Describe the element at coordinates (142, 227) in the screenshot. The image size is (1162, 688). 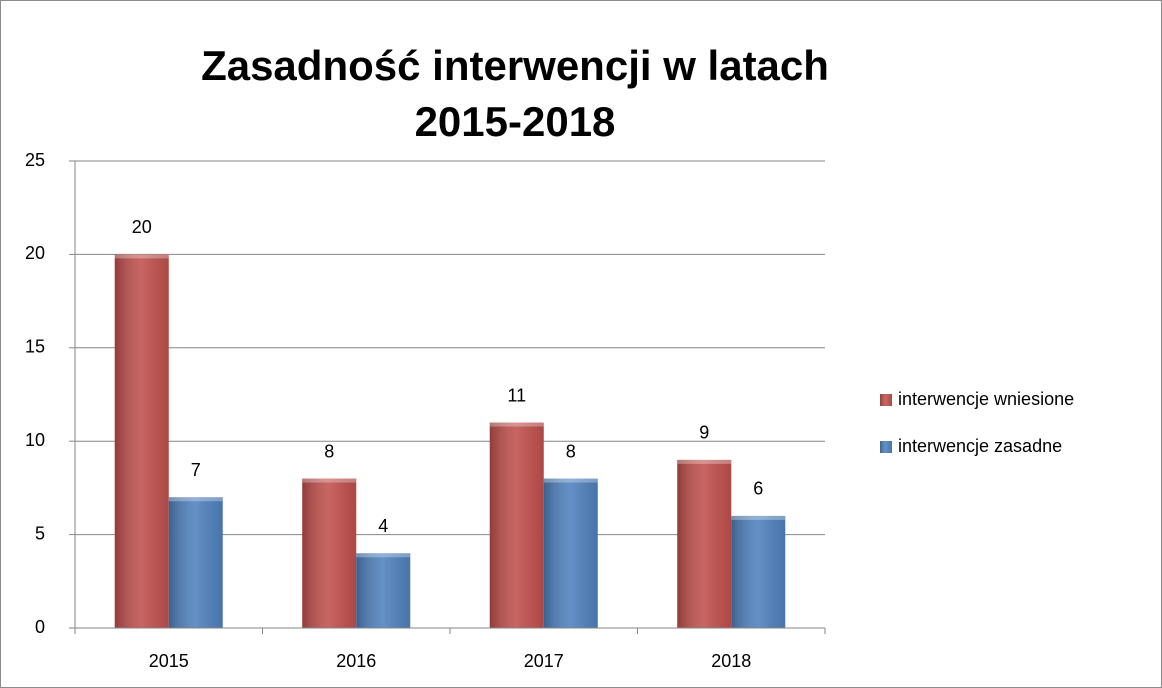
I see `data-label: 20` at that location.